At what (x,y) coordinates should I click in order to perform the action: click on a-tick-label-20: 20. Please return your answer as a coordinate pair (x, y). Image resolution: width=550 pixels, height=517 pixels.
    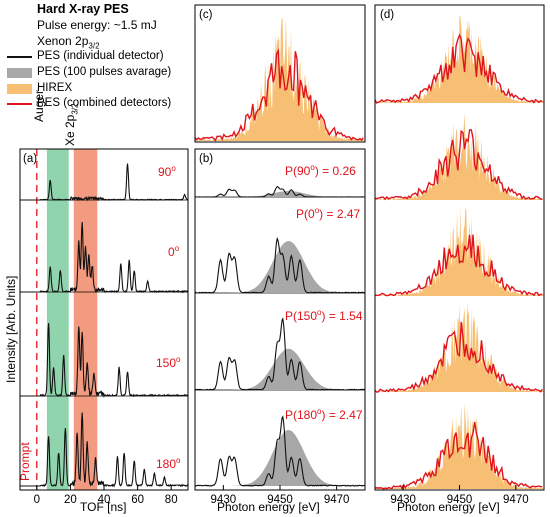
    Looking at the image, I should click on (70, 500).